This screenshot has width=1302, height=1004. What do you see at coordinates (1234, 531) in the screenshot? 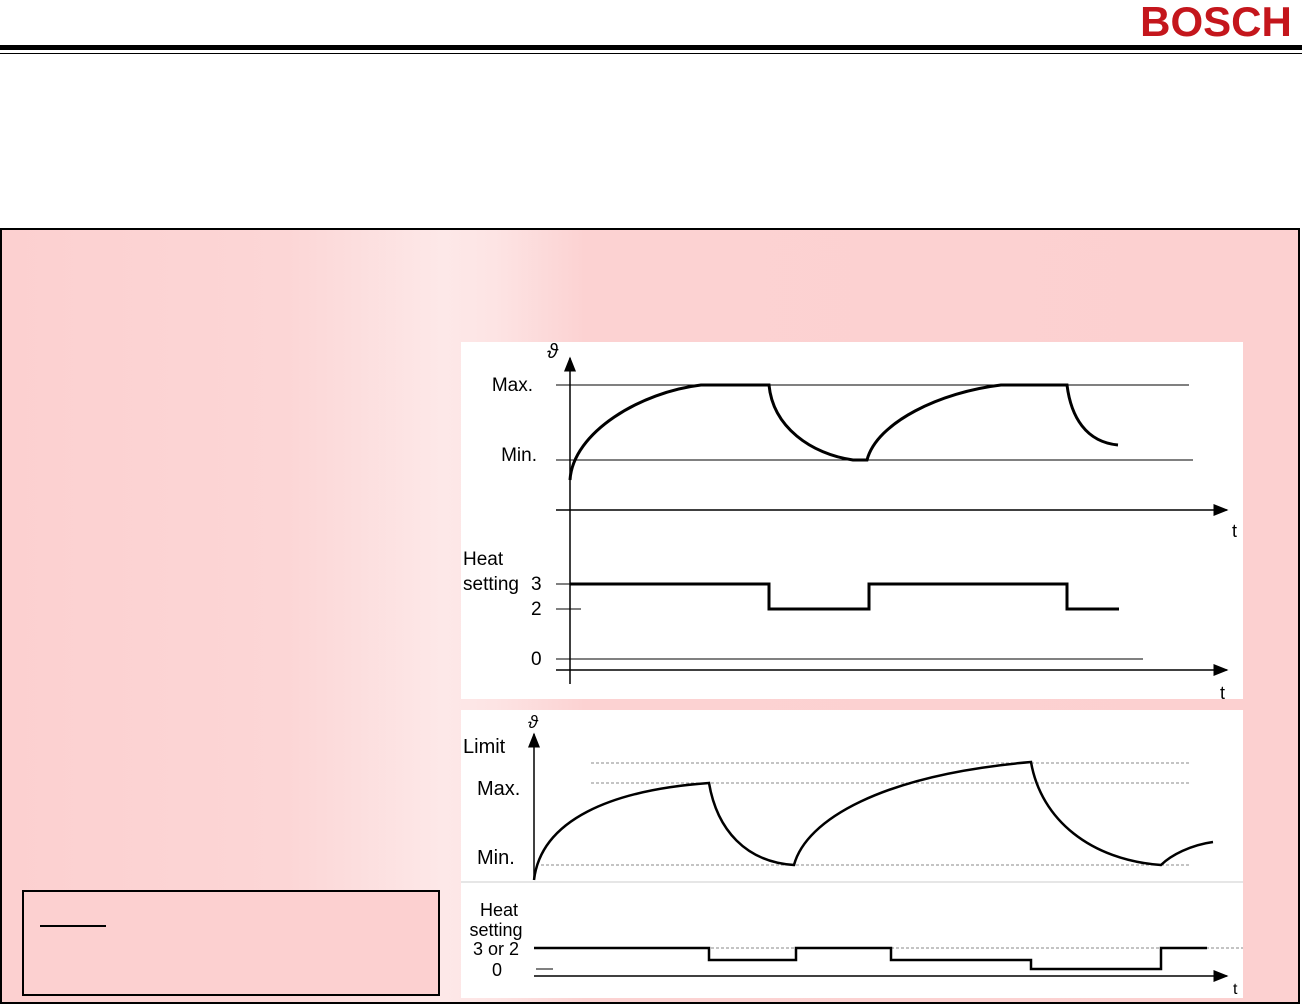
I see `time-label-upper: t` at bounding box center [1234, 531].